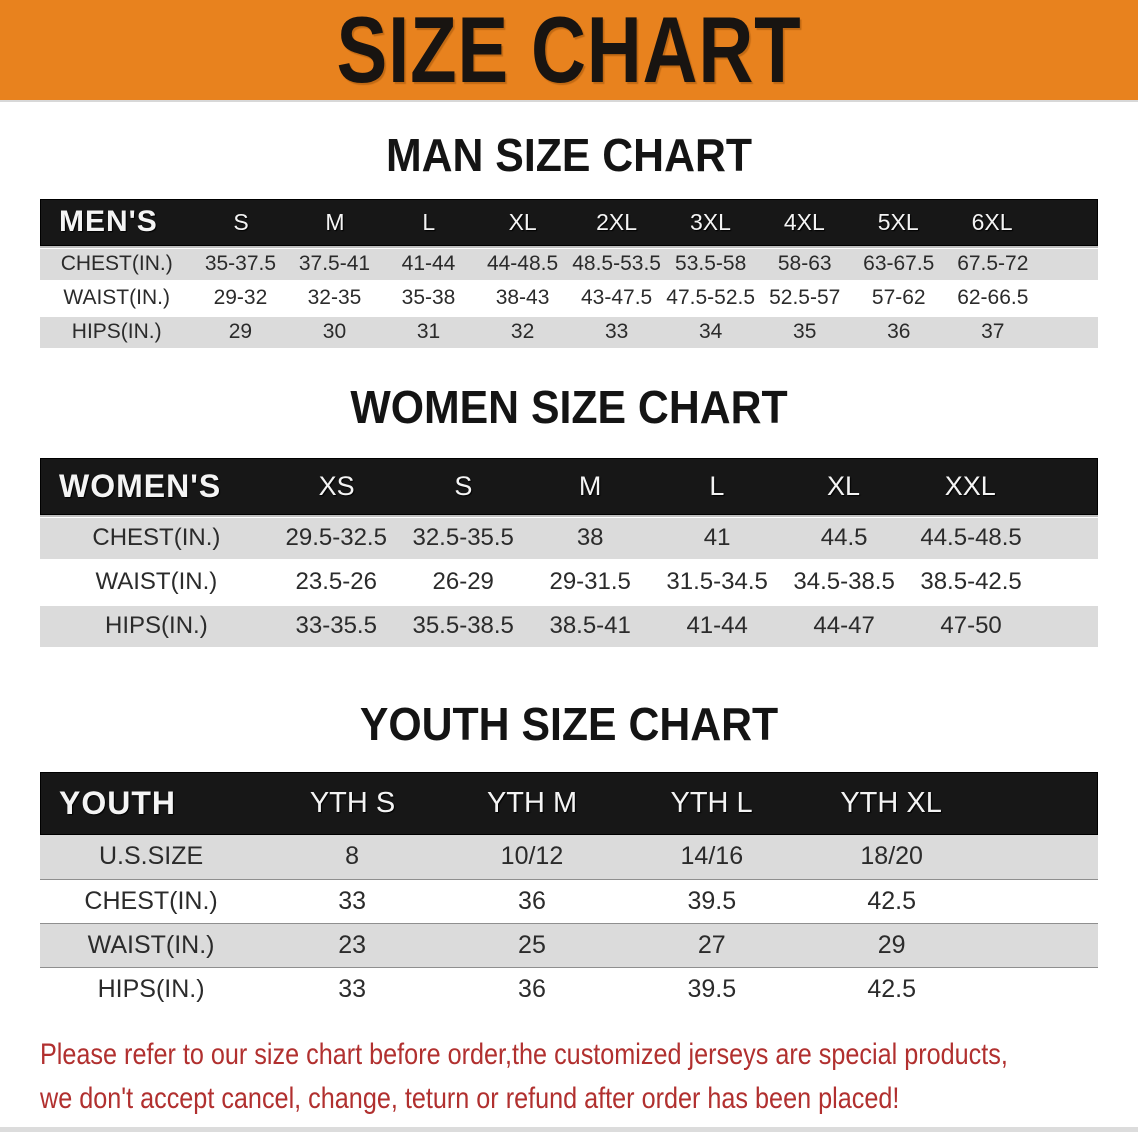  What do you see at coordinates (804, 221) in the screenshot?
I see `men-column-header: 4XL` at bounding box center [804, 221].